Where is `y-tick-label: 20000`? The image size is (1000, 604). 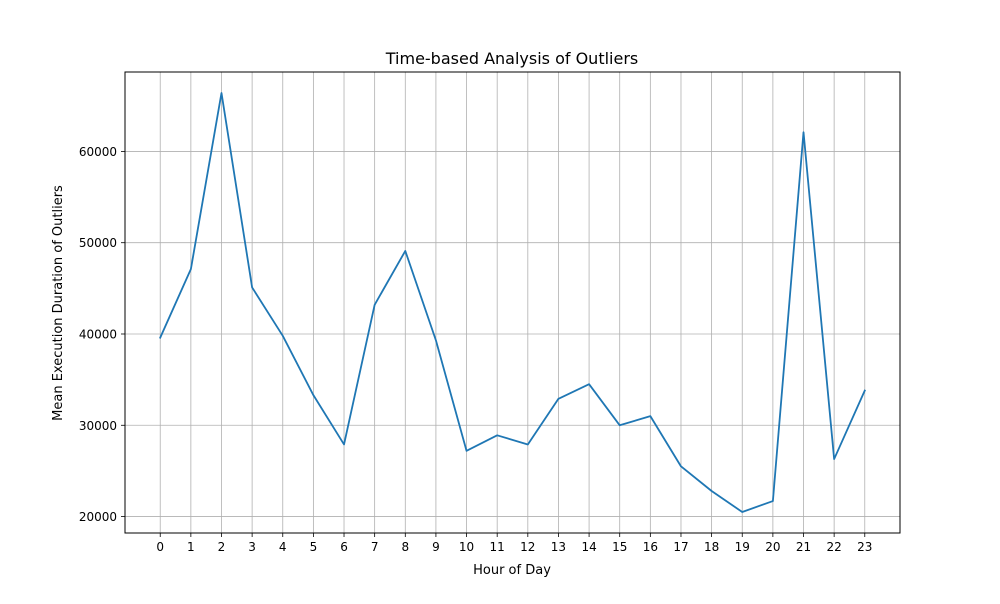 y-tick-label: 20000 is located at coordinates (98, 517).